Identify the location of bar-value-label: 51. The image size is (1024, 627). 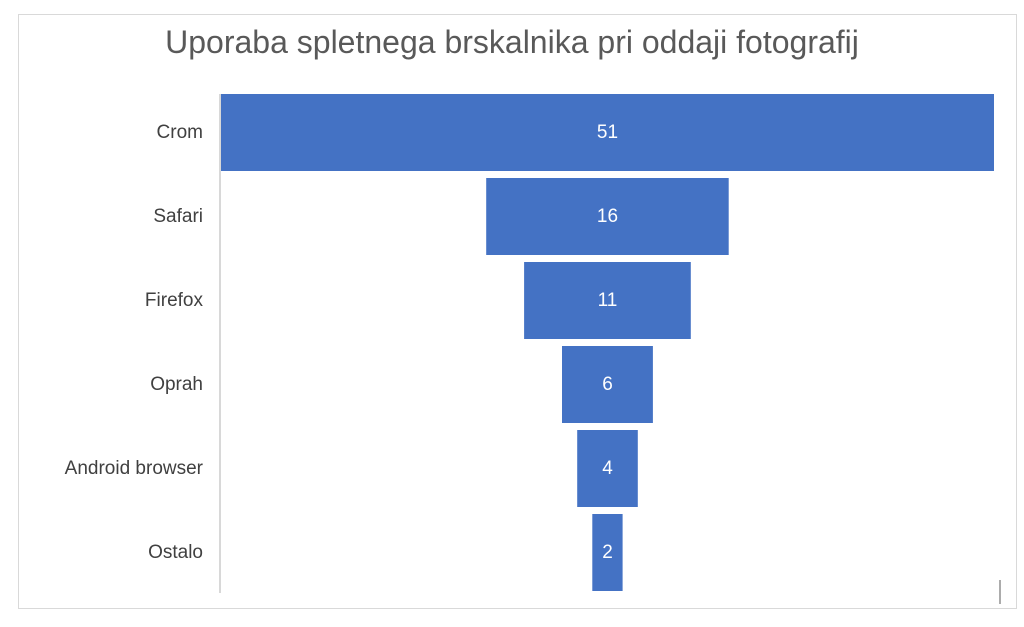
(607, 132).